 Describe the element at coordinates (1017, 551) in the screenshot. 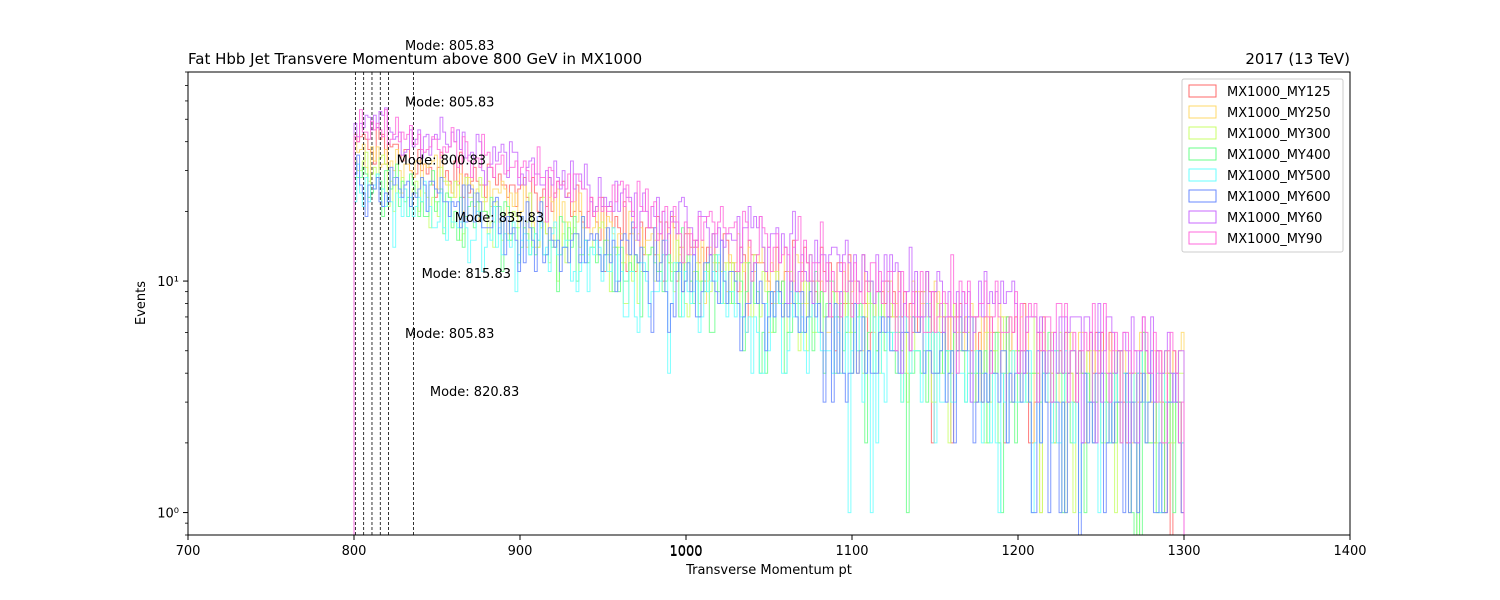

I see `x-tick-label-1200: 1200` at that location.